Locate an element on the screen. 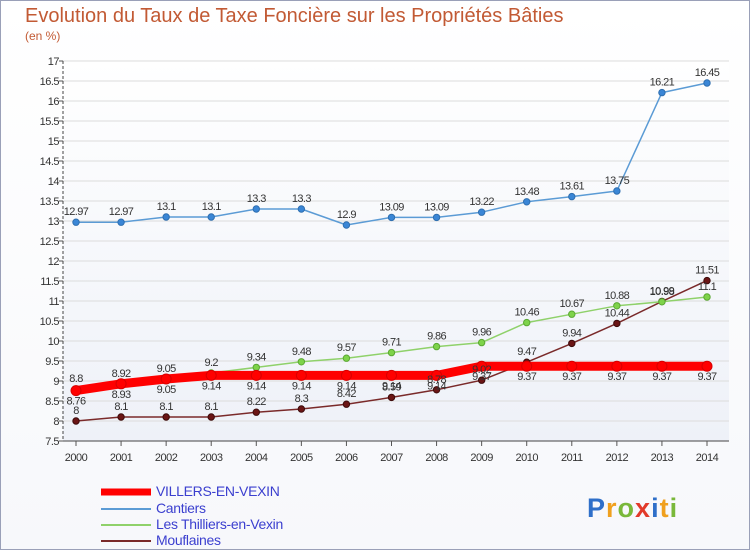 This screenshot has width=750, height=550. y-tick-label: 15 is located at coordinates (54, 142).